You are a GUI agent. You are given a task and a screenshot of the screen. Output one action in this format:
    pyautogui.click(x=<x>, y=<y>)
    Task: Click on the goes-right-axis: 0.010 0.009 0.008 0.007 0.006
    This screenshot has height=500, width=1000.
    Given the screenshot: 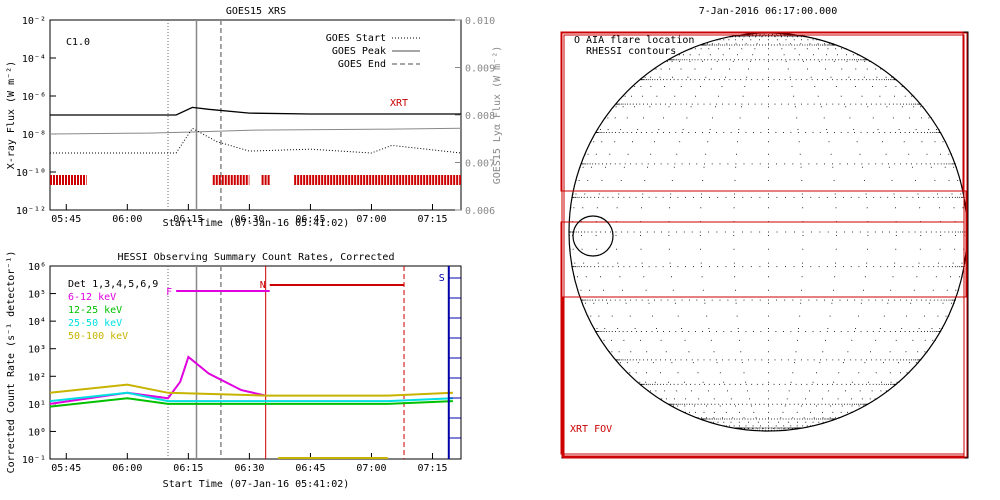 What is the action you would take?
    pyautogui.click(x=475, y=116)
    